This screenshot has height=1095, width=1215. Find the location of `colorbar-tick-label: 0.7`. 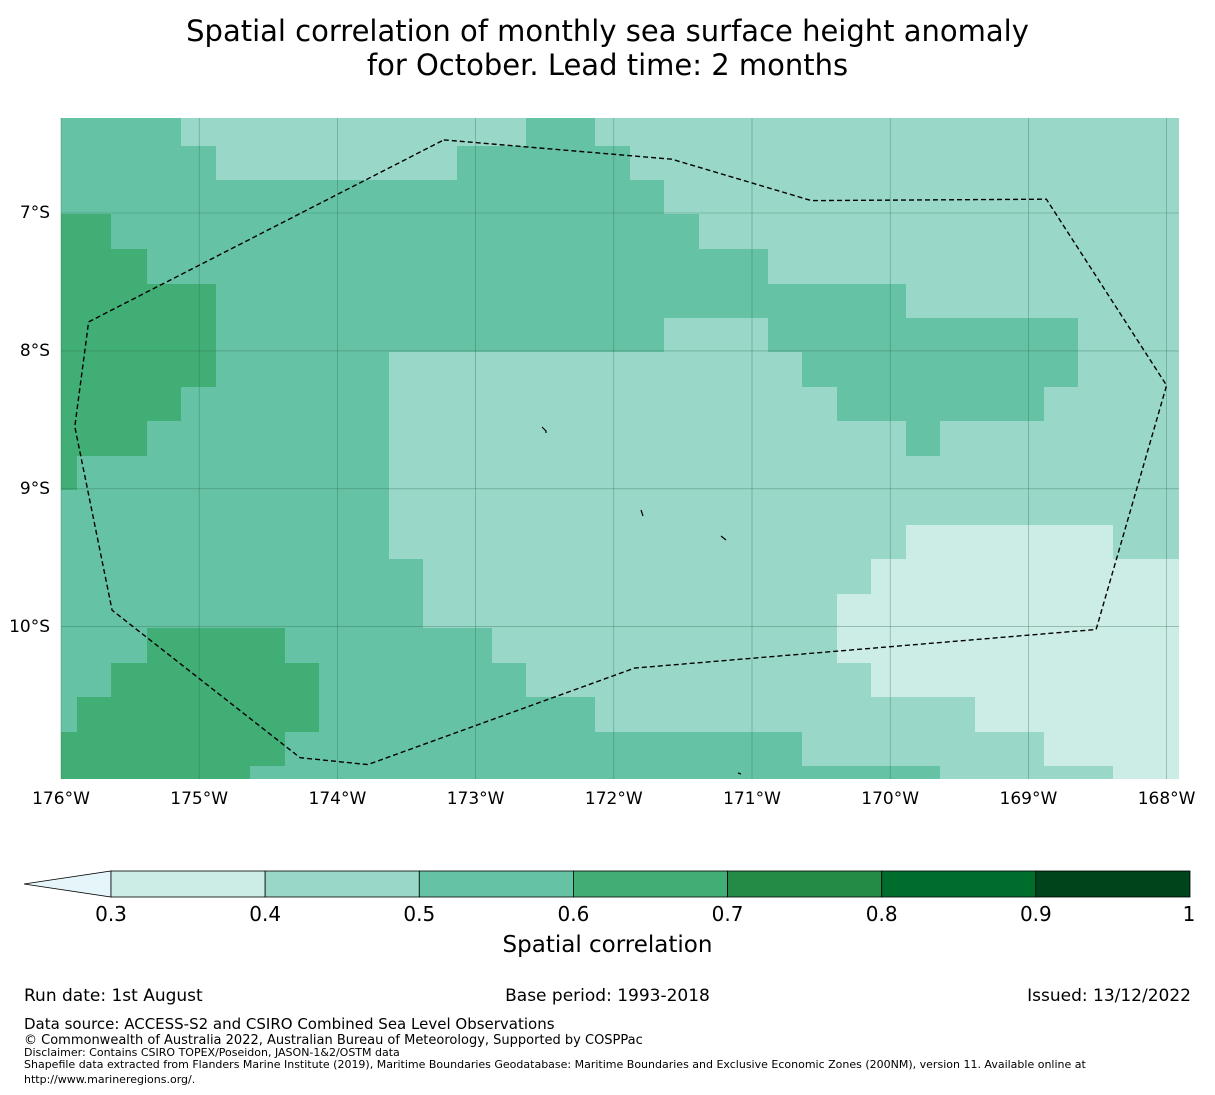

colorbar-tick-label: 0.7 is located at coordinates (727, 914).